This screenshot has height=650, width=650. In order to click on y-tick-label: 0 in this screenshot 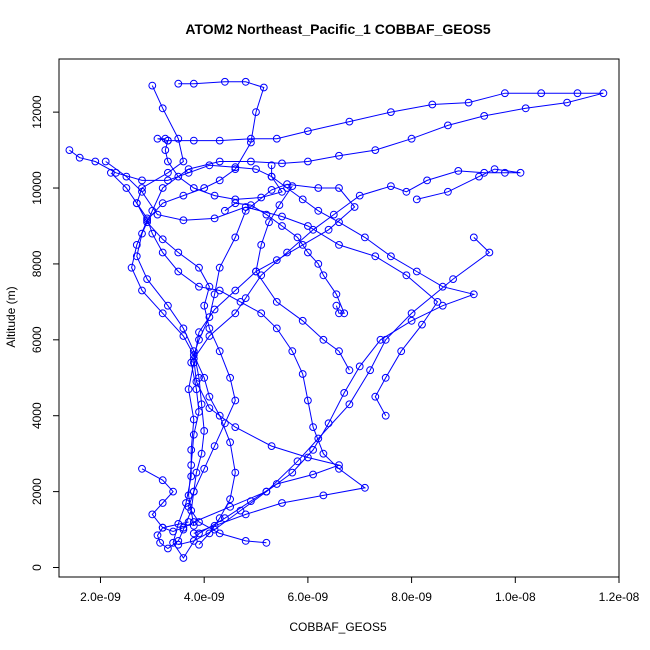, I will do `click(37, 567)`.